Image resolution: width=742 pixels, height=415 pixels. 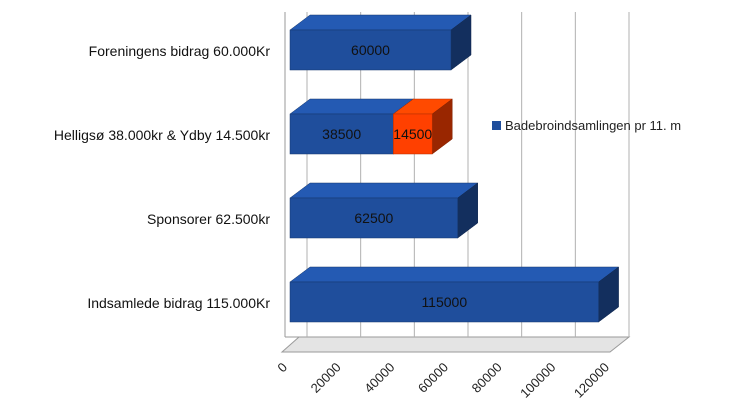 What do you see at coordinates (537, 380) in the screenshot?
I see `x-tick-label: 100000` at bounding box center [537, 380].